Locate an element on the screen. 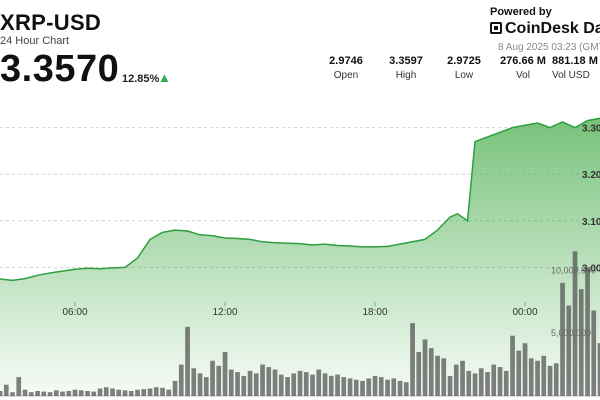  chart-title: XRP-USD is located at coordinates (51, 22).